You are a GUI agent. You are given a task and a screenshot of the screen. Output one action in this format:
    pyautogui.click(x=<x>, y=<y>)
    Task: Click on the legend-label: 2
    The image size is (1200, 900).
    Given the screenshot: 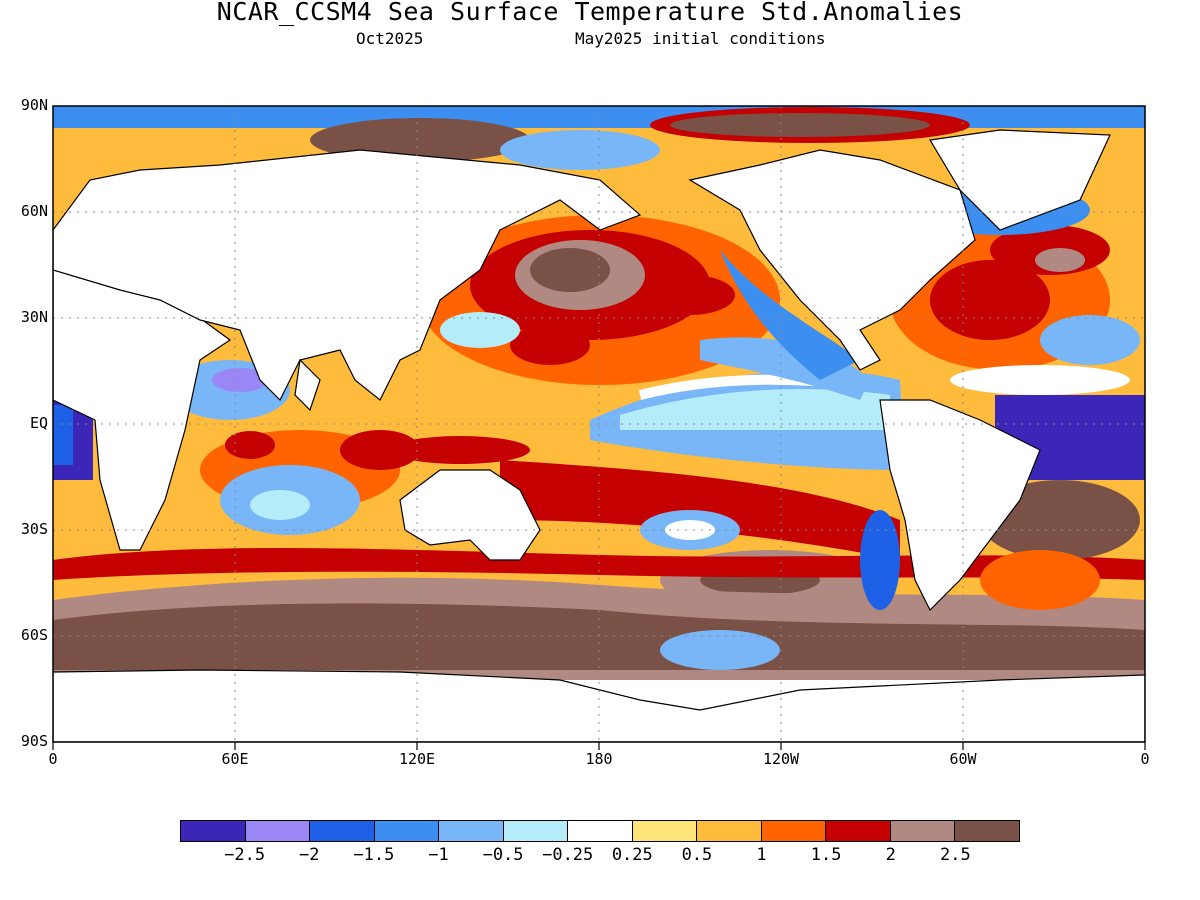 What is the action you would take?
    pyautogui.click(x=890, y=855)
    